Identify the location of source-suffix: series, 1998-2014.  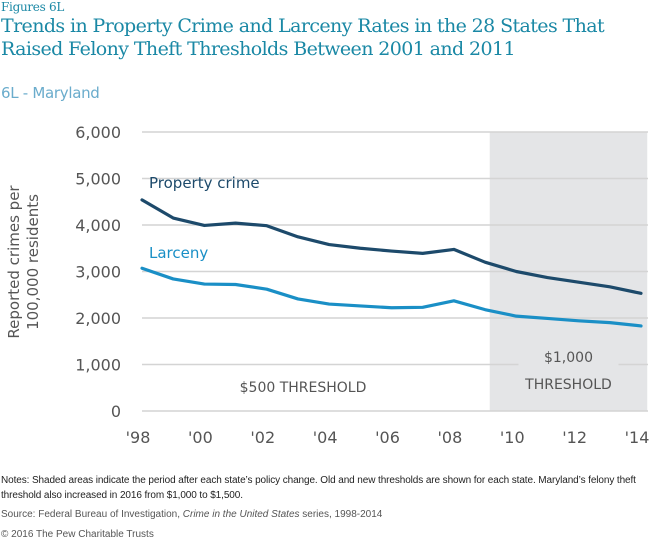
(341, 514).